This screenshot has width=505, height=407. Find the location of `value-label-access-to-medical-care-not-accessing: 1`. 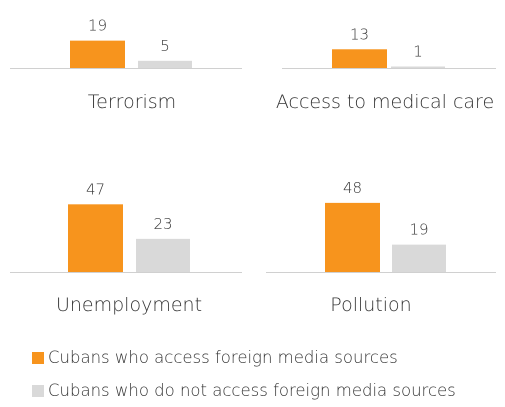

value-label-access-to-medical-care-not-accessing: 1 is located at coordinates (418, 52).